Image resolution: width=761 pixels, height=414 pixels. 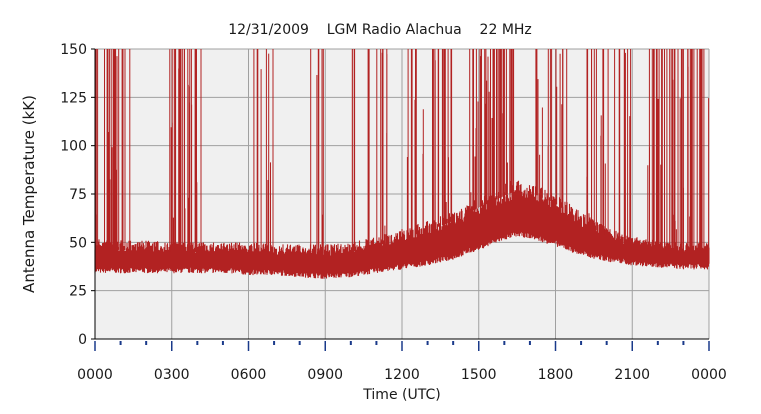 What do you see at coordinates (172, 375) in the screenshot?
I see `x-tick-label: 0300` at bounding box center [172, 375].